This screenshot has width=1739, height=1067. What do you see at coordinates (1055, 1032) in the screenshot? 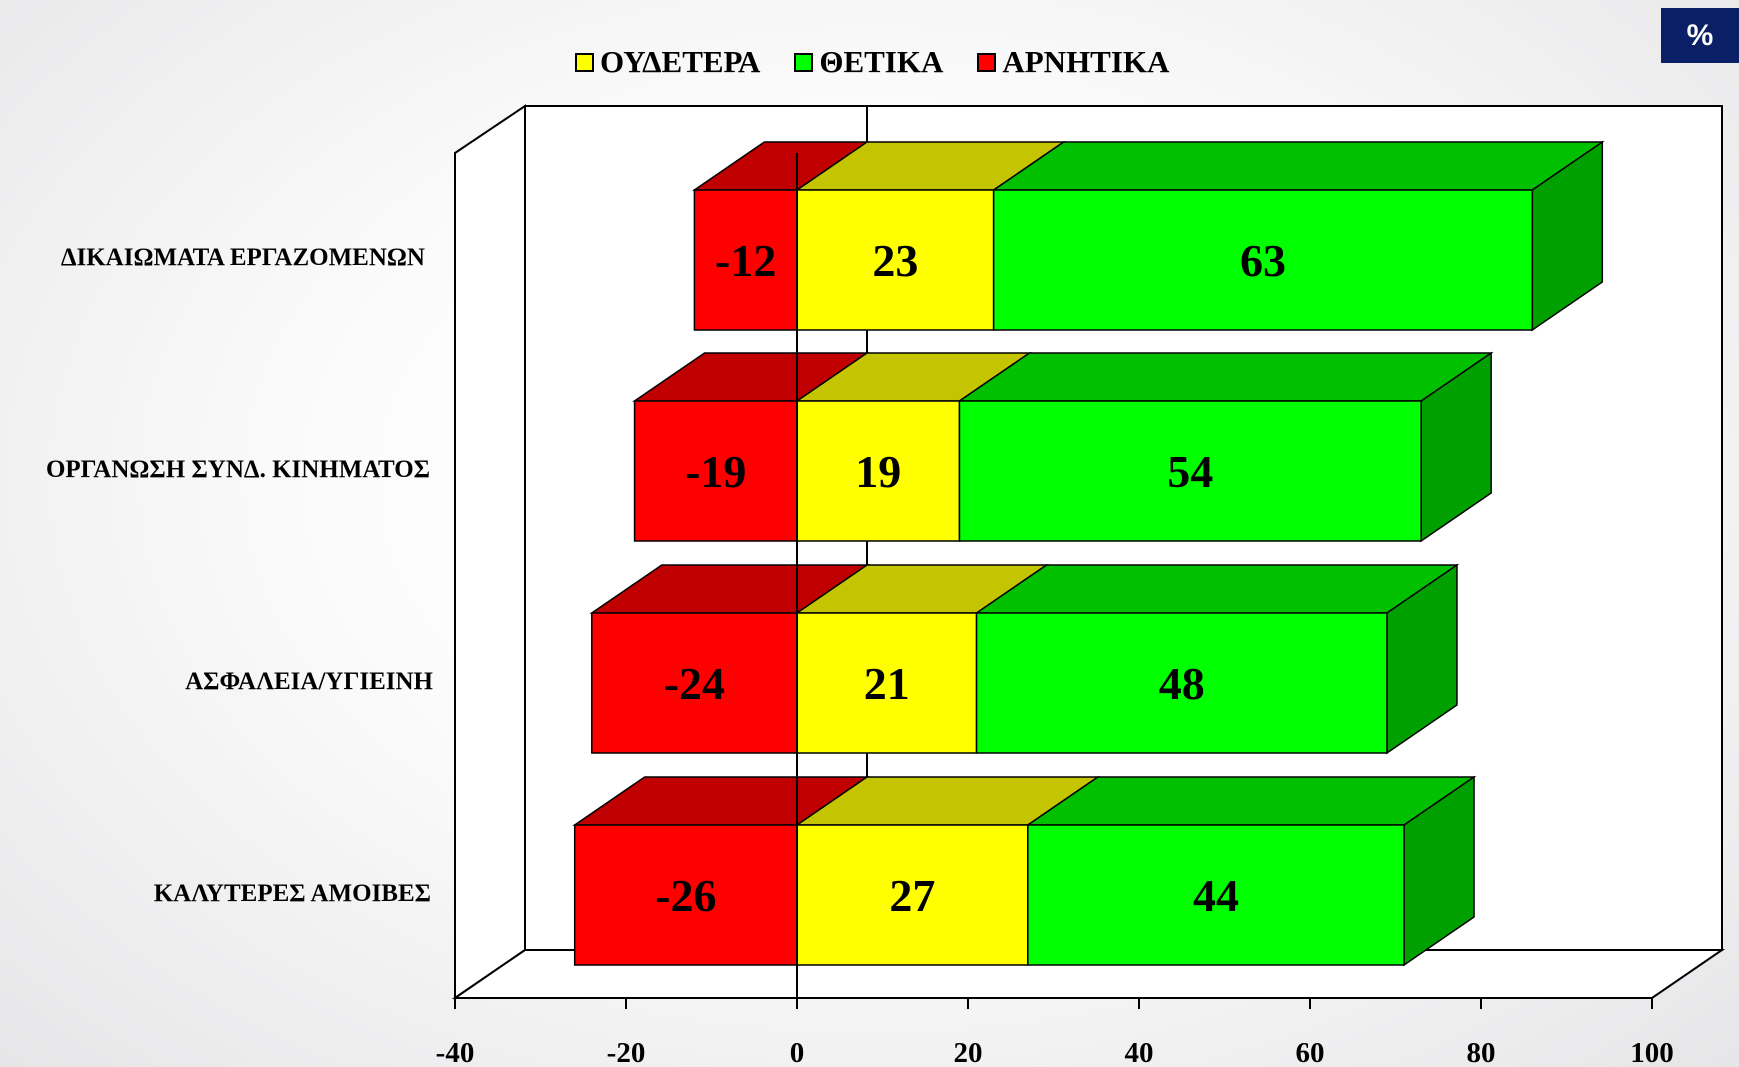
I see `x-axis: -40 -20 0 20 40 60 80 100` at bounding box center [1055, 1032].